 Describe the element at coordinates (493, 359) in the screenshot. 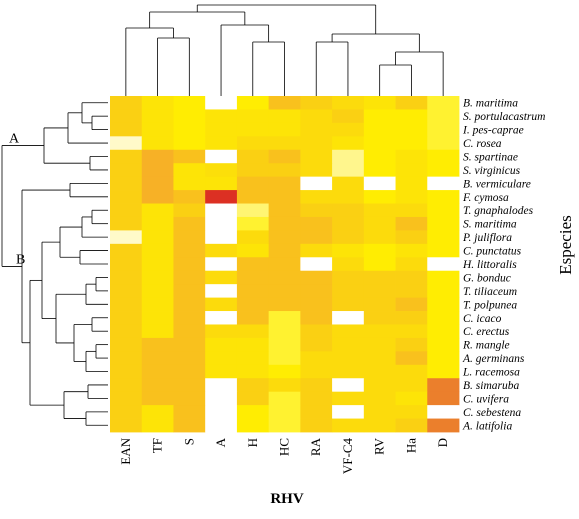

I see `row-label: A. germinans` at that location.